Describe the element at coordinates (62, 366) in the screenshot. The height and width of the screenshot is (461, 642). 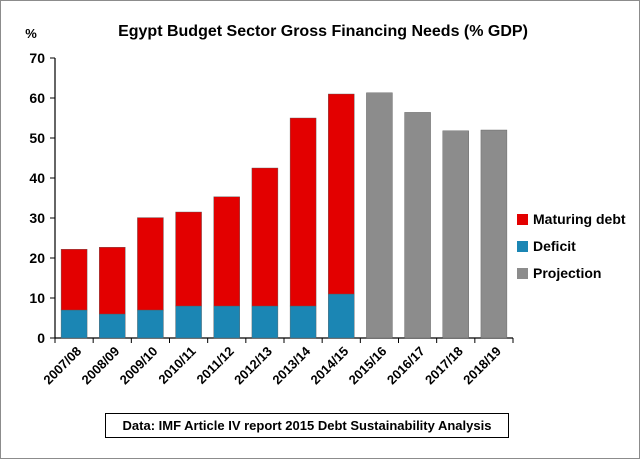
I see `x-tick-label: 2007/08` at that location.